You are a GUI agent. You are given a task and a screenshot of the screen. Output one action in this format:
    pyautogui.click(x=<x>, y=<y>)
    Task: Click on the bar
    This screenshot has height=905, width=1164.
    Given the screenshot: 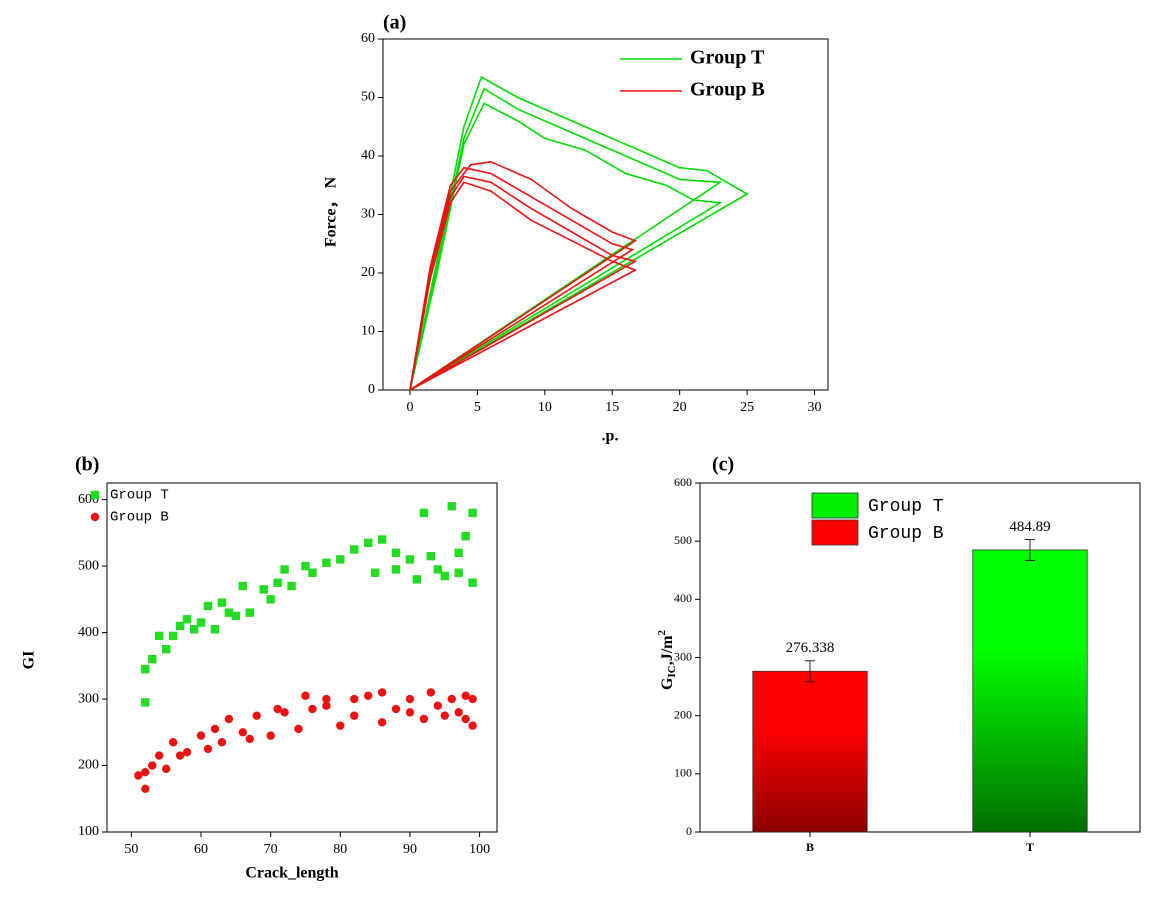 What is the action you would take?
    pyautogui.click(x=810, y=751)
    